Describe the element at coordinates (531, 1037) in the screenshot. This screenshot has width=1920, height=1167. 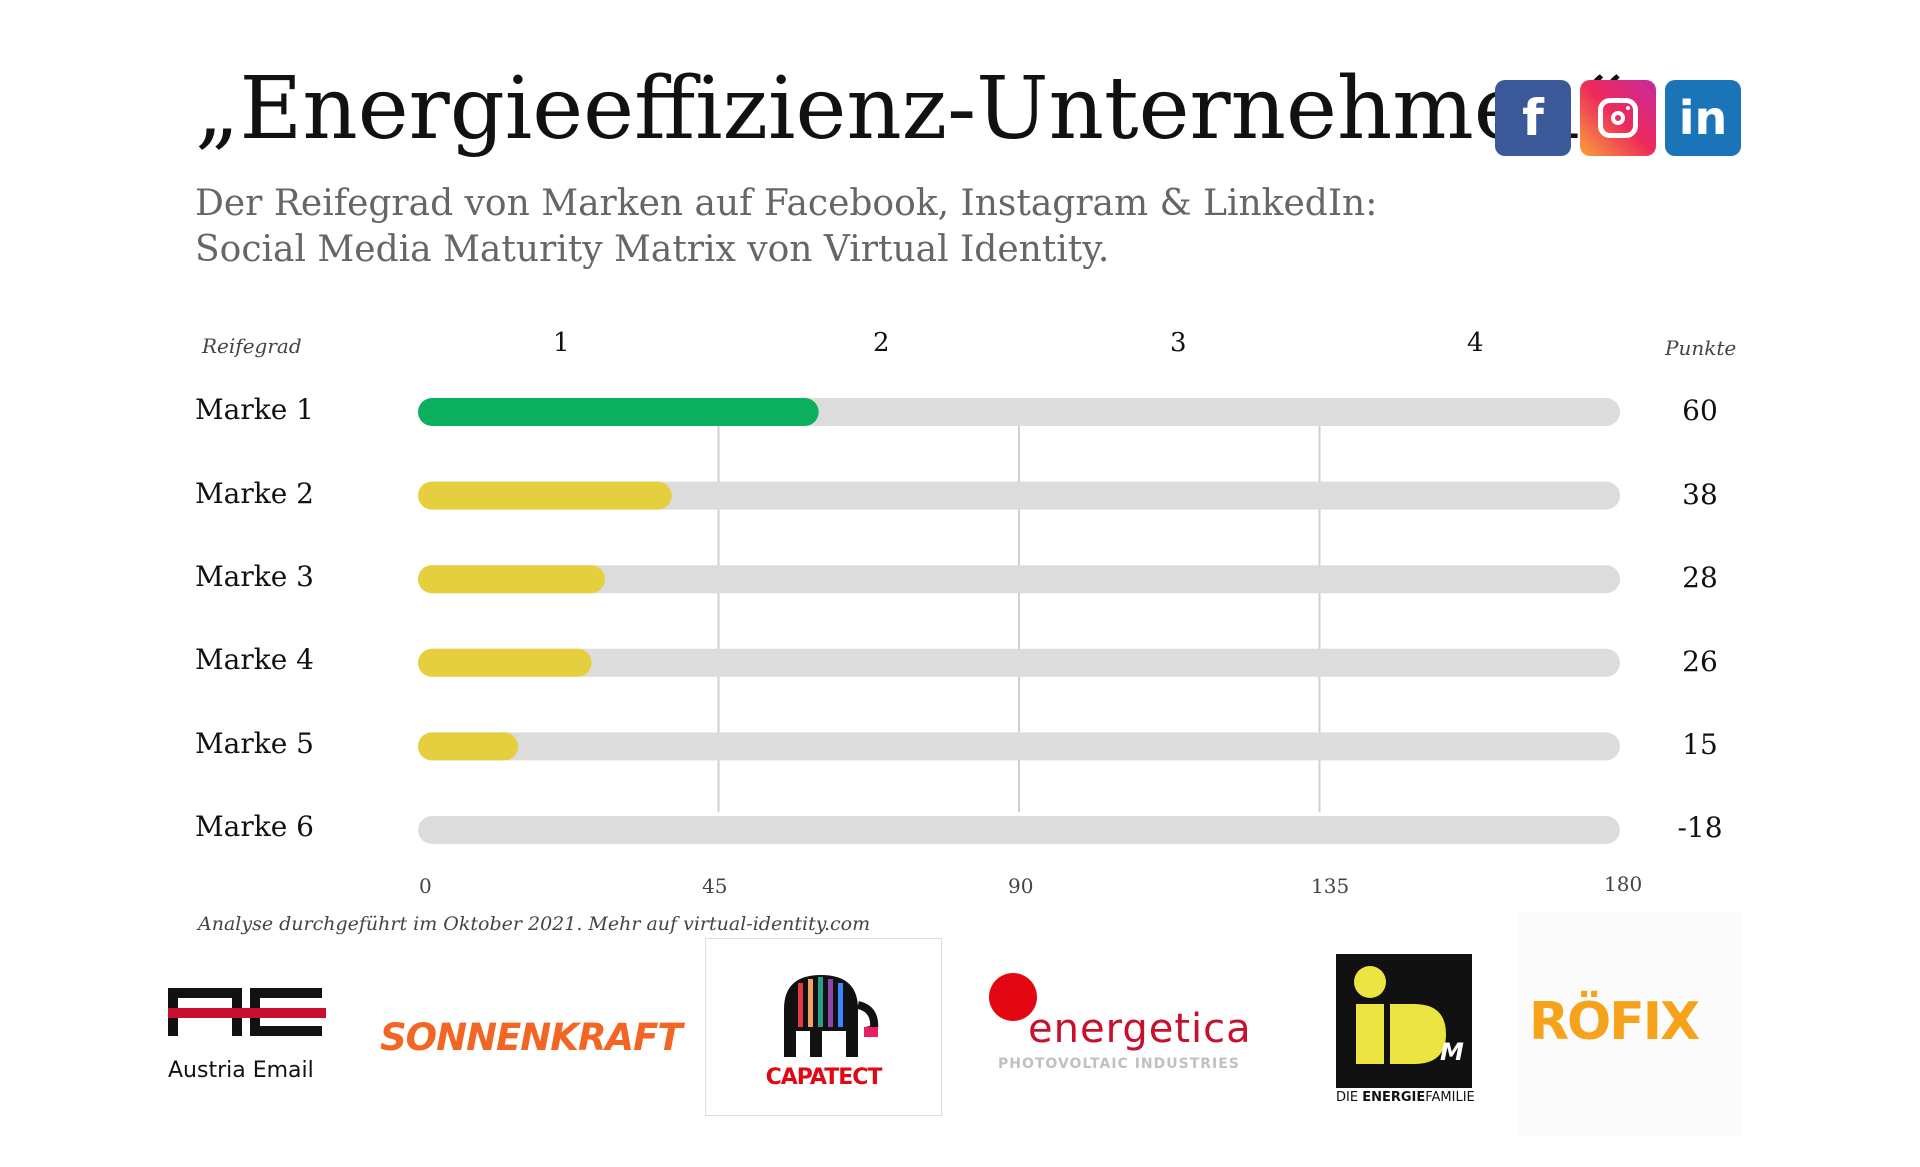
I see `sonnenkraft-logo: SONNENKRAFT` at that location.